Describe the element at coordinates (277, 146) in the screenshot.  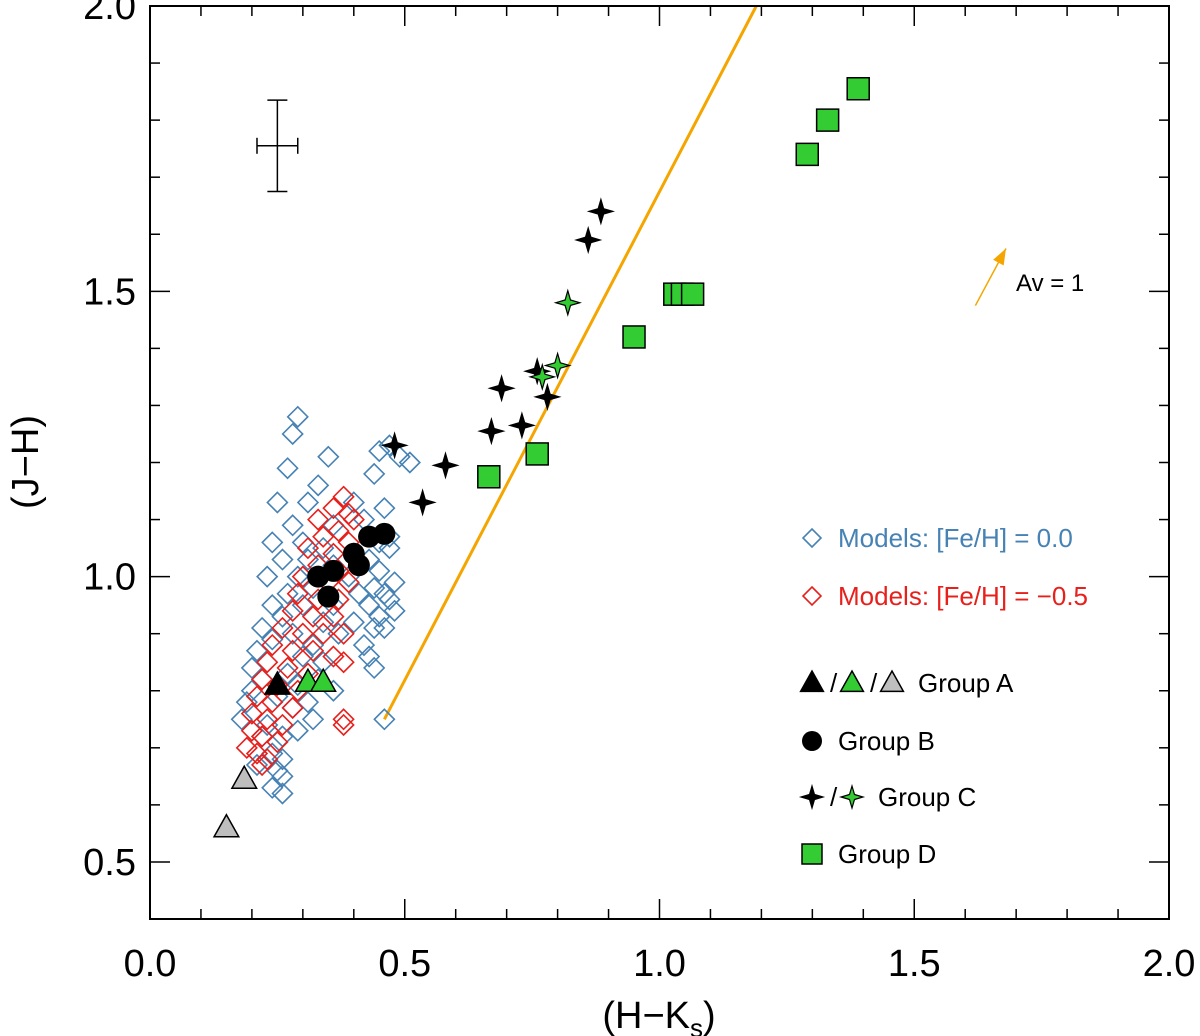
I see `error-bar` at that location.